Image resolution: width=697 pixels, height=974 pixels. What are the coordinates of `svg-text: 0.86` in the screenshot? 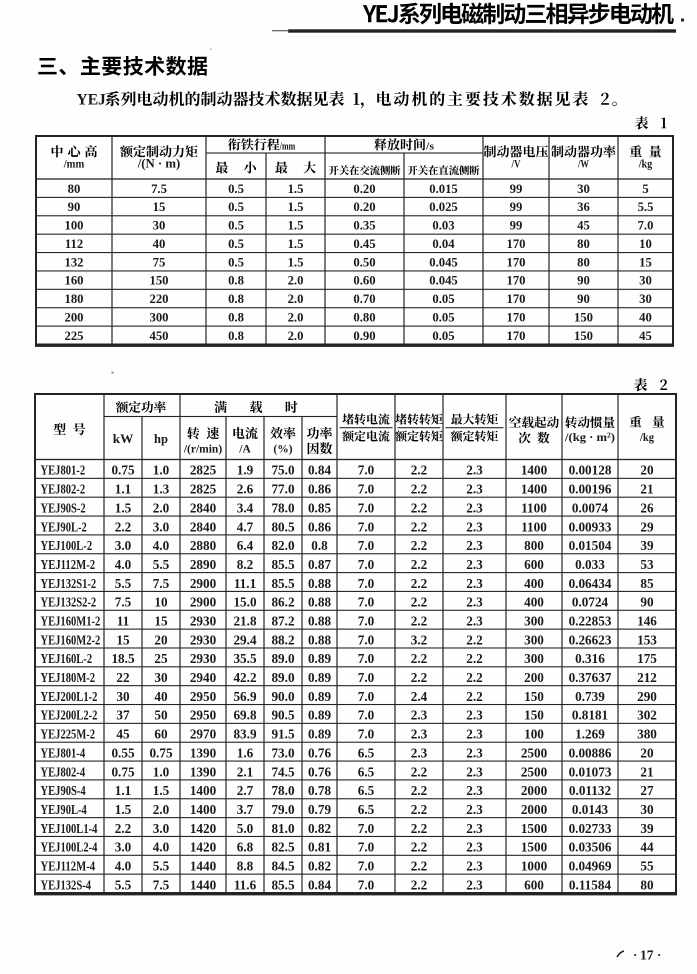 It's located at (319, 526).